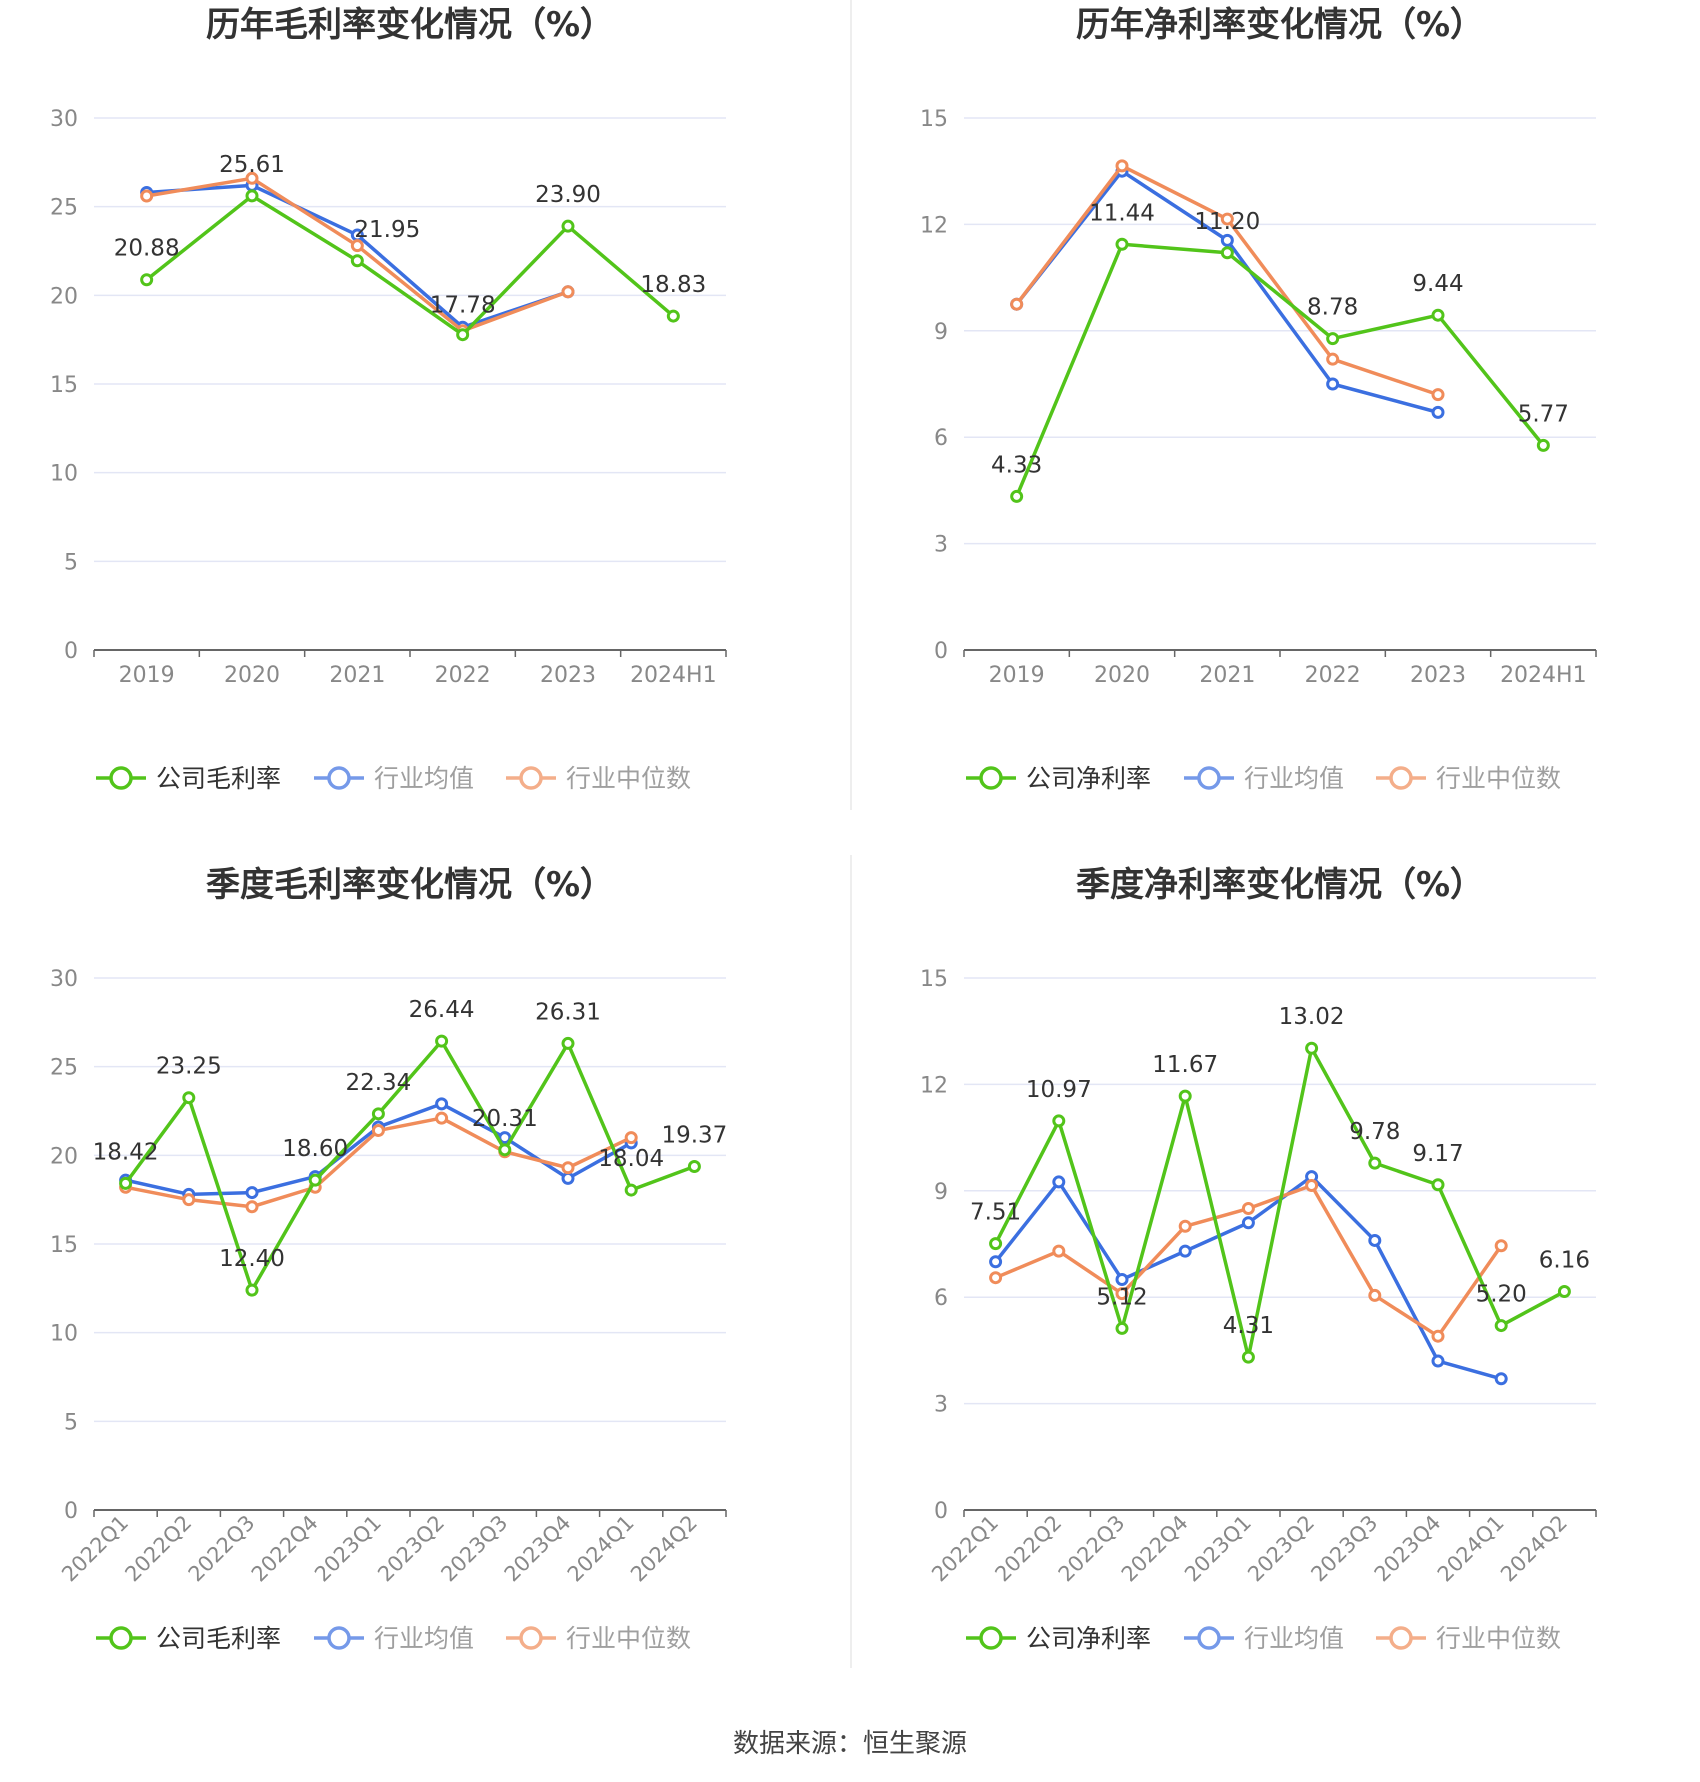  I want to click on series-line-avg, so click(1227, 292).